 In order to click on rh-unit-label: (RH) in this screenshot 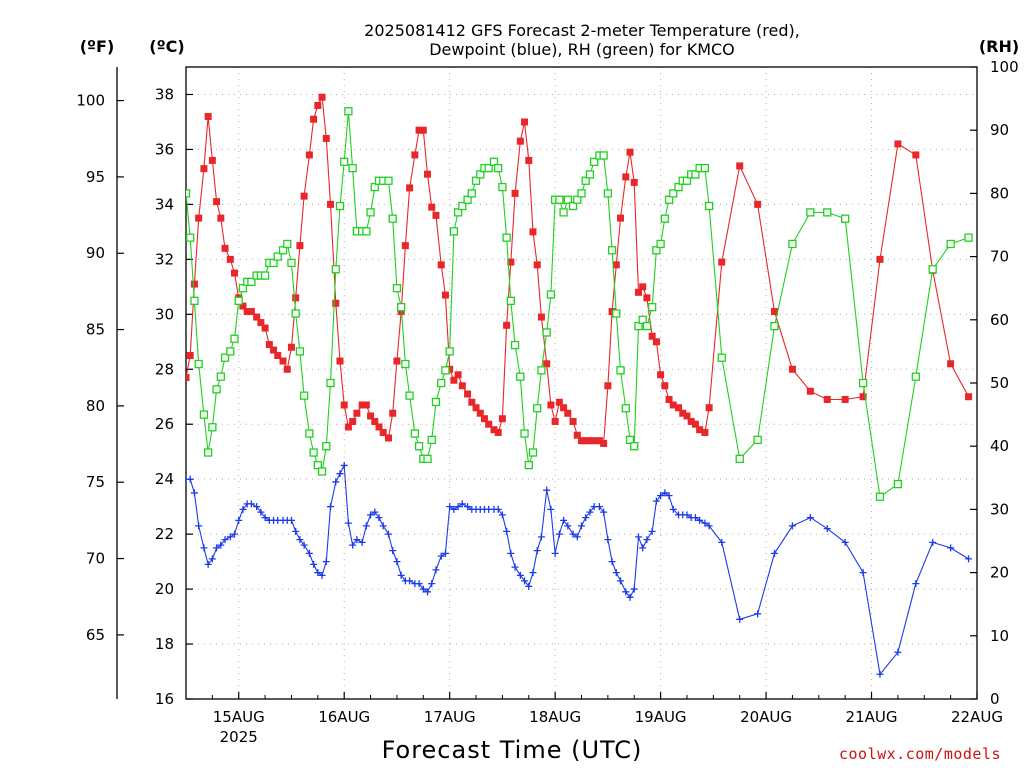, I will do `click(999, 46)`.